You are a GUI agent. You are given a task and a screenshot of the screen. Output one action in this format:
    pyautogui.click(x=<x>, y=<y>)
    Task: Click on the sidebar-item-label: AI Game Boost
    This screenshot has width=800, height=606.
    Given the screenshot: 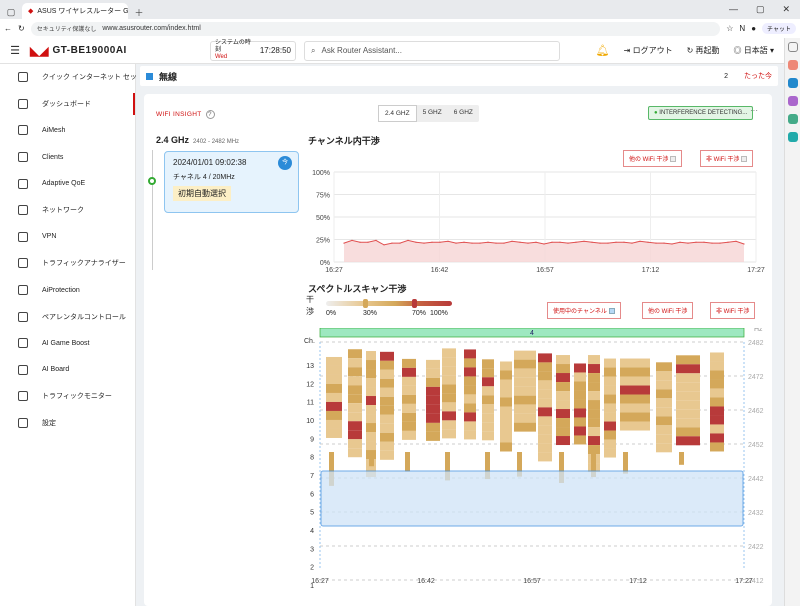 What is the action you would take?
    pyautogui.click(x=66, y=343)
    